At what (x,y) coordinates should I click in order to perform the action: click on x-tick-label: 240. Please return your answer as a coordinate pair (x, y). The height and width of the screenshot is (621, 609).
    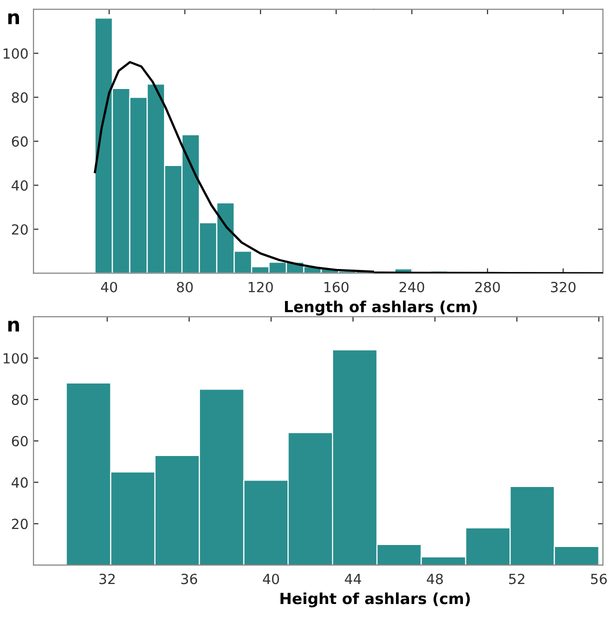
    Looking at the image, I should click on (412, 287).